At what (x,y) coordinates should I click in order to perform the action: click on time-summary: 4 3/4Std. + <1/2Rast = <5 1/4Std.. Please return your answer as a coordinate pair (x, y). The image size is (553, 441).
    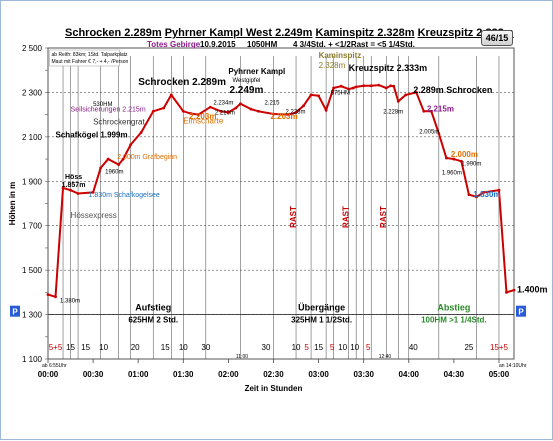
    Looking at the image, I should click on (354, 44).